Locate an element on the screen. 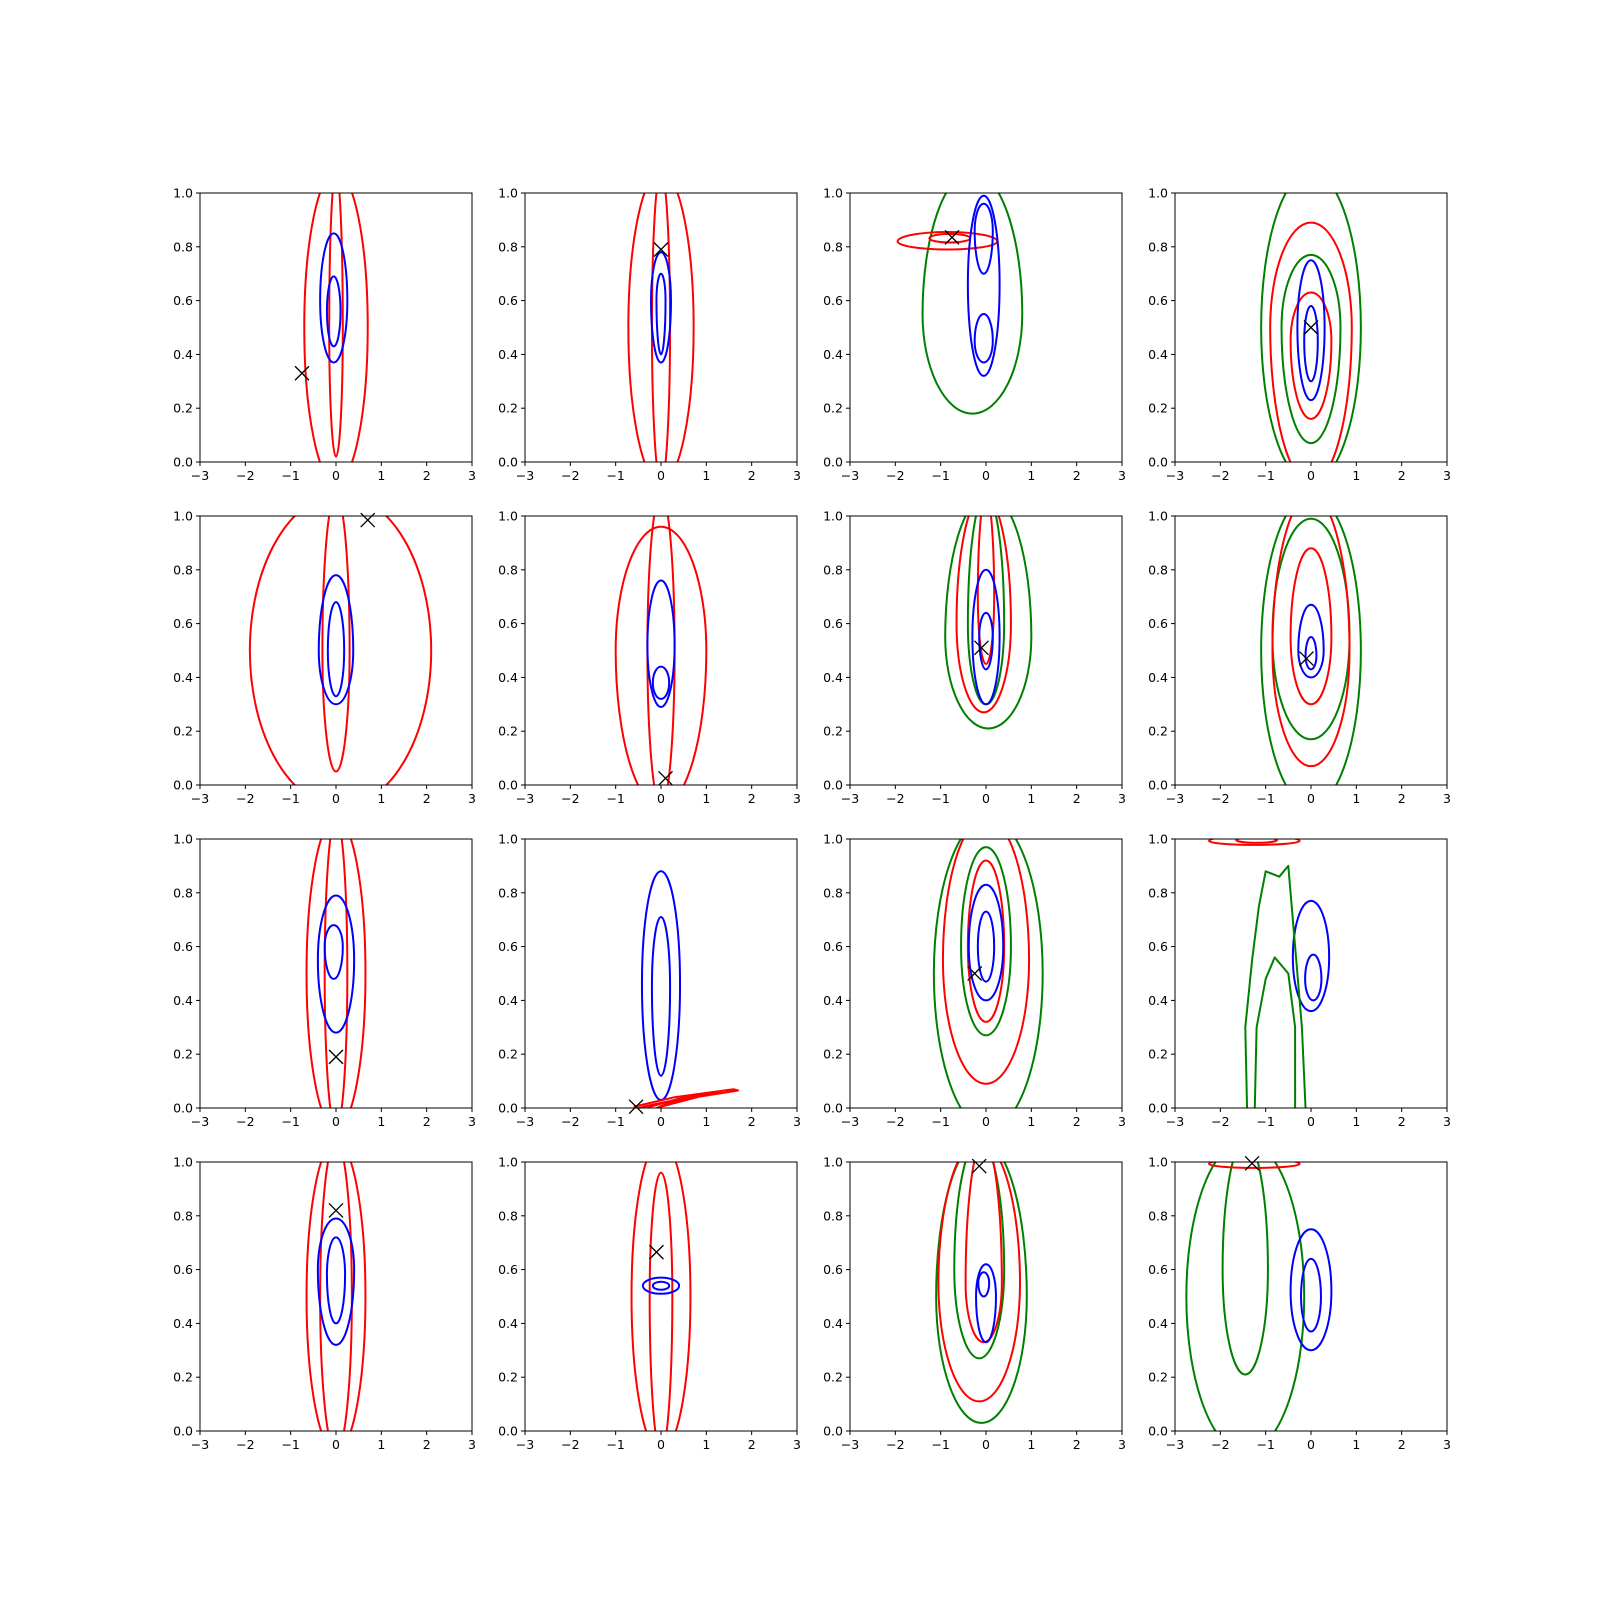 This screenshot has width=1600, height=1600. subplot-11: −3 −2 −1 0 1 2 3 0.0 0.2 0.4 0.6 0.8 1.0 is located at coordinates (974, 981).